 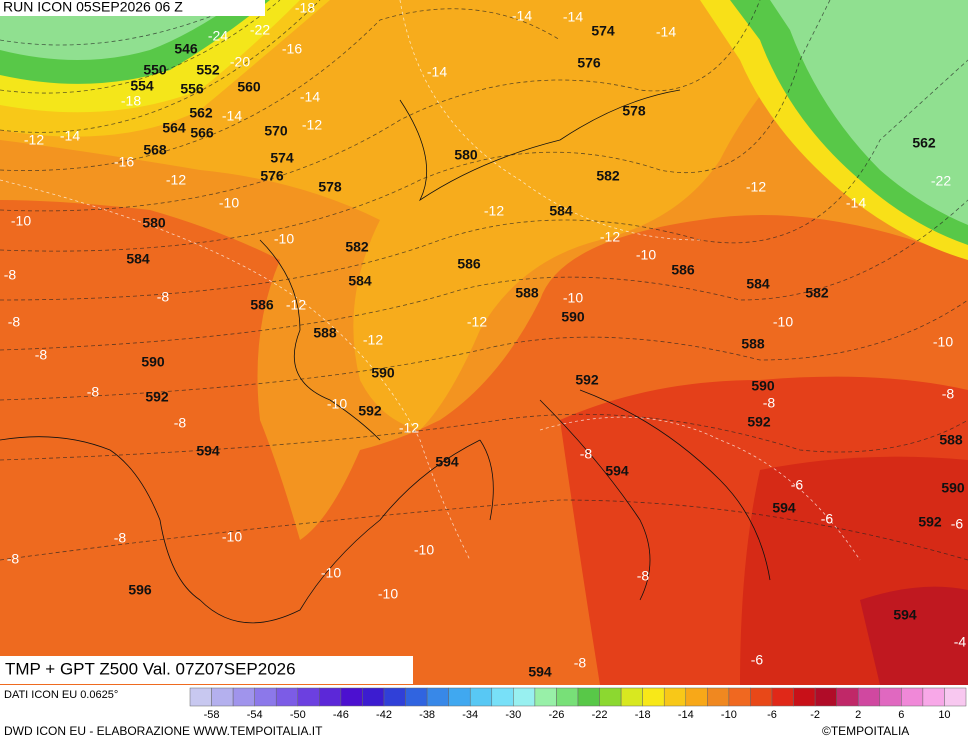 I want to click on temperature-label: -6, so click(x=827, y=519).